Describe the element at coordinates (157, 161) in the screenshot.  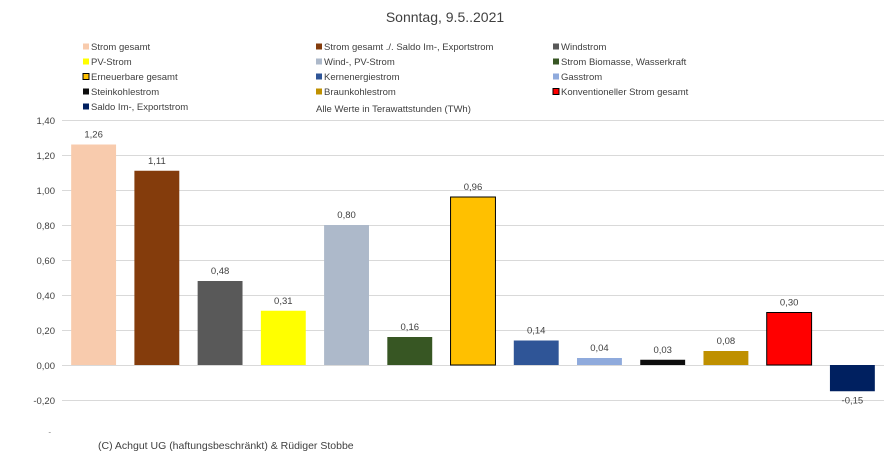
I see `data-label-strom-gesamt-saldo-im-exportstrom: 1,11` at that location.